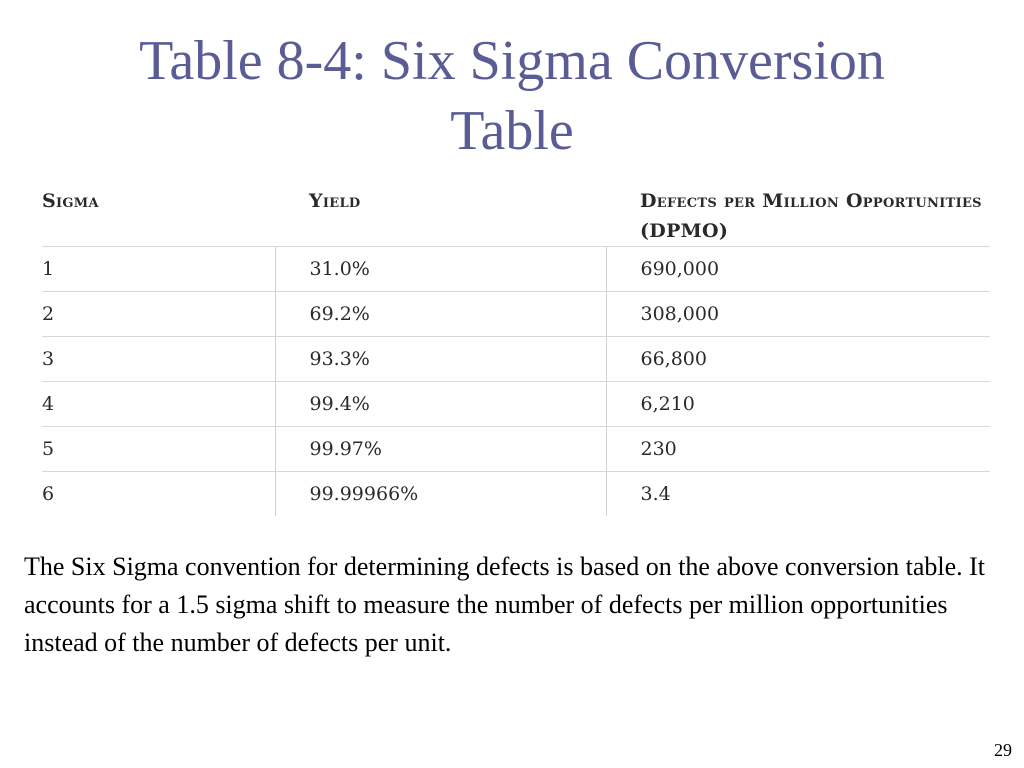 The width and height of the screenshot is (1024, 768). I want to click on table-row: 4 99.4% 6,210, so click(516, 404).